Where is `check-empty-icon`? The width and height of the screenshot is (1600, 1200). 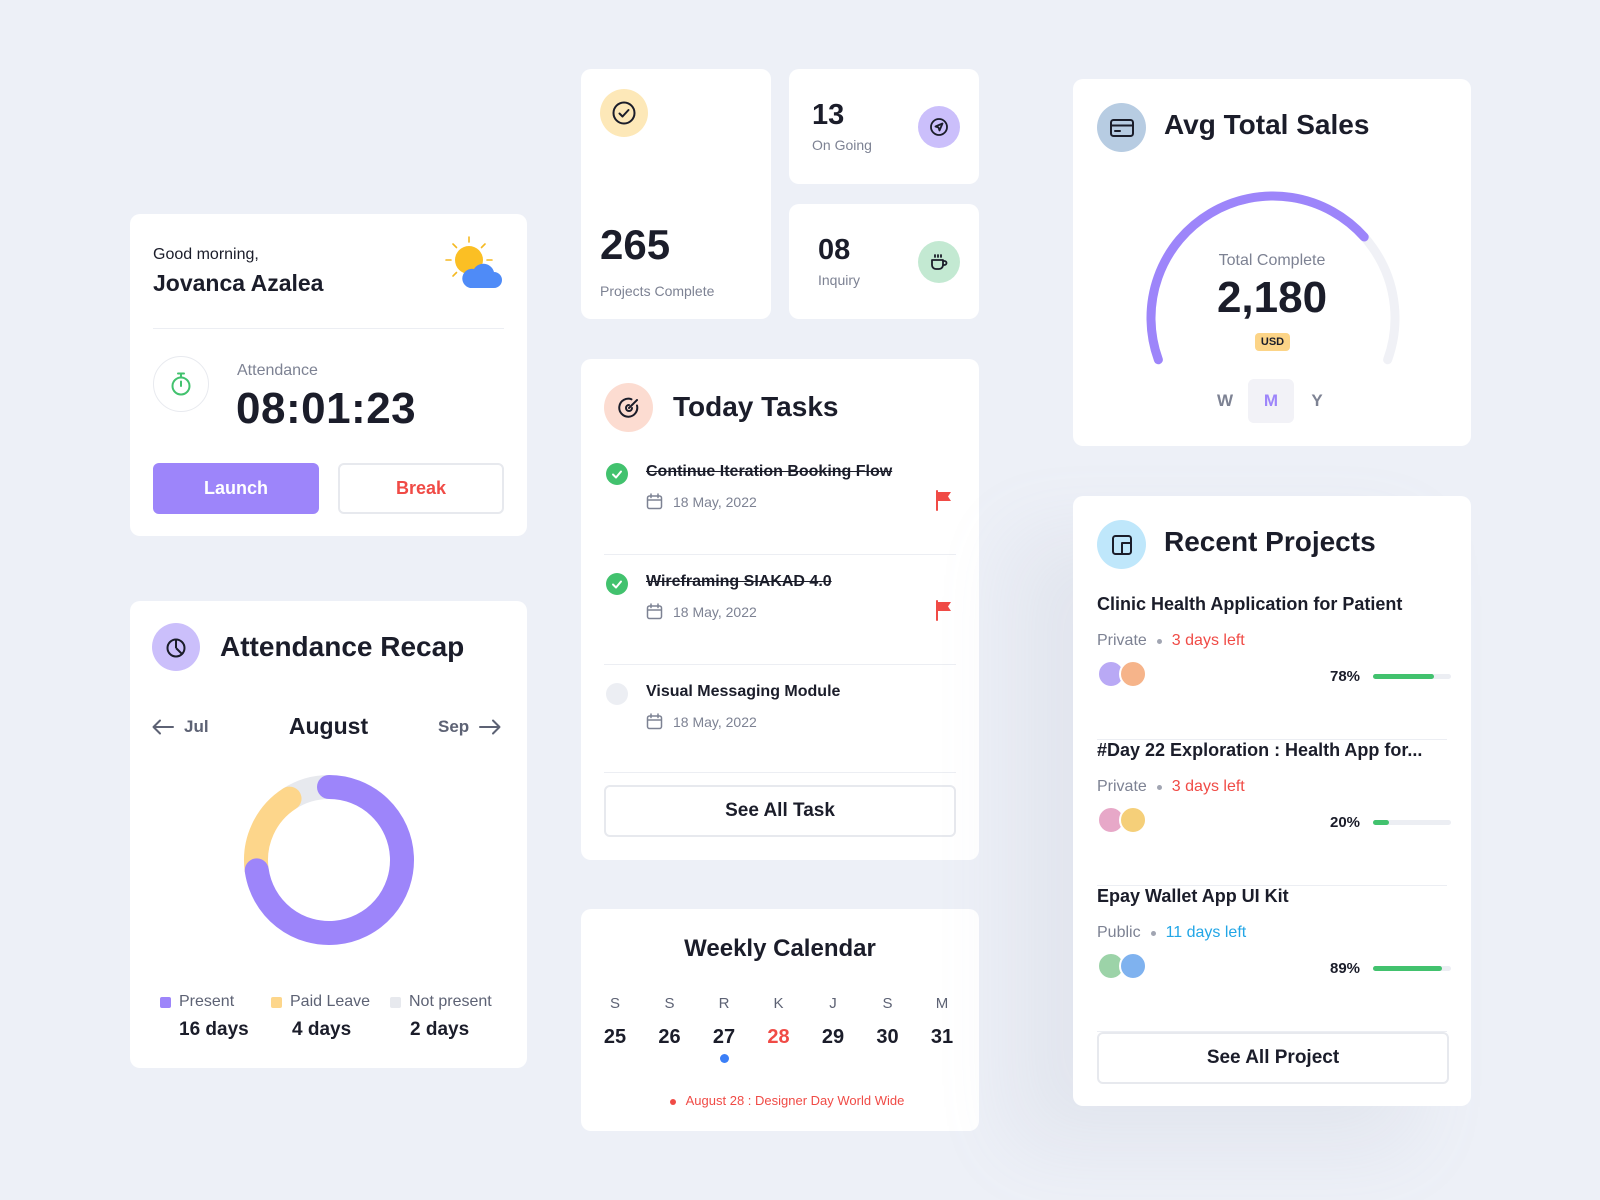 check-empty-icon is located at coordinates (617, 694).